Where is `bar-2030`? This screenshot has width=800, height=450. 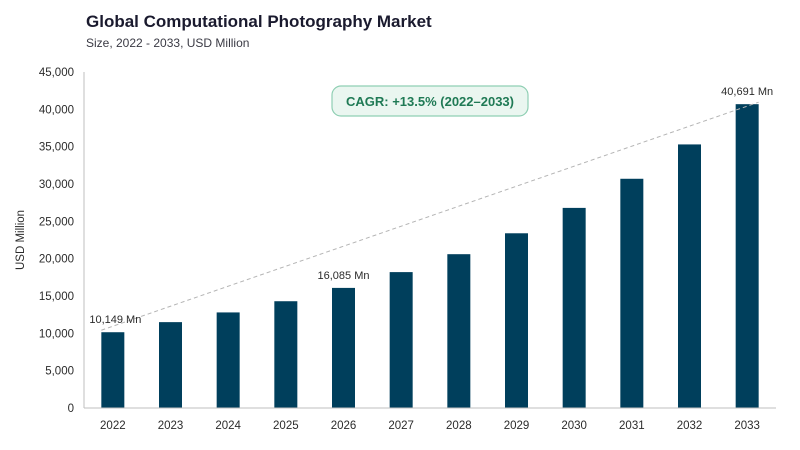 bar-2030 is located at coordinates (574, 307).